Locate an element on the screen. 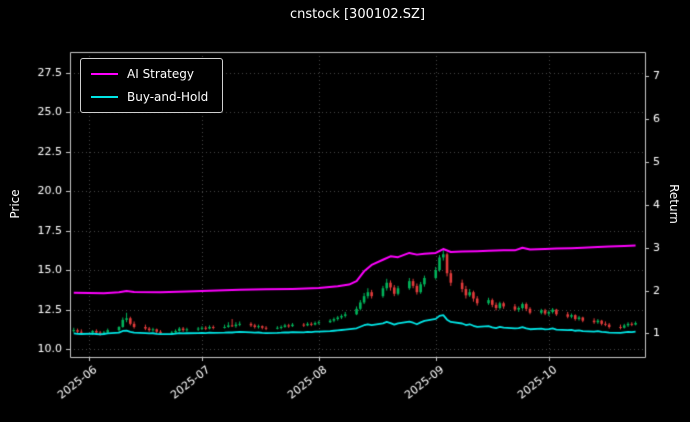  buy-and-hold-legend-label: Buy-and-Hold is located at coordinates (168, 97).